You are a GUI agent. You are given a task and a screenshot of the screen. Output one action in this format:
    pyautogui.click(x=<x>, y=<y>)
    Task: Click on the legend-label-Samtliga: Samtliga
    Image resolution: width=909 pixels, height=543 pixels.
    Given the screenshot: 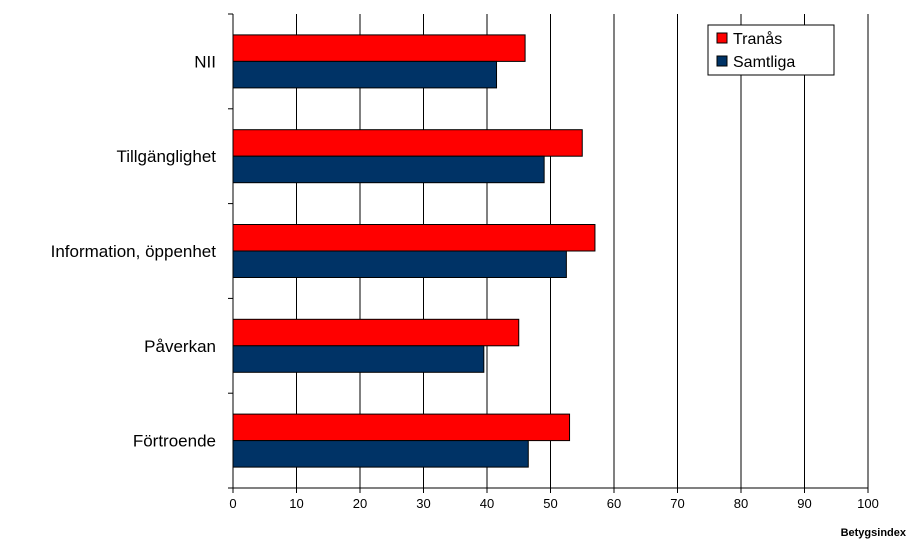 What is the action you would take?
    pyautogui.click(x=764, y=62)
    